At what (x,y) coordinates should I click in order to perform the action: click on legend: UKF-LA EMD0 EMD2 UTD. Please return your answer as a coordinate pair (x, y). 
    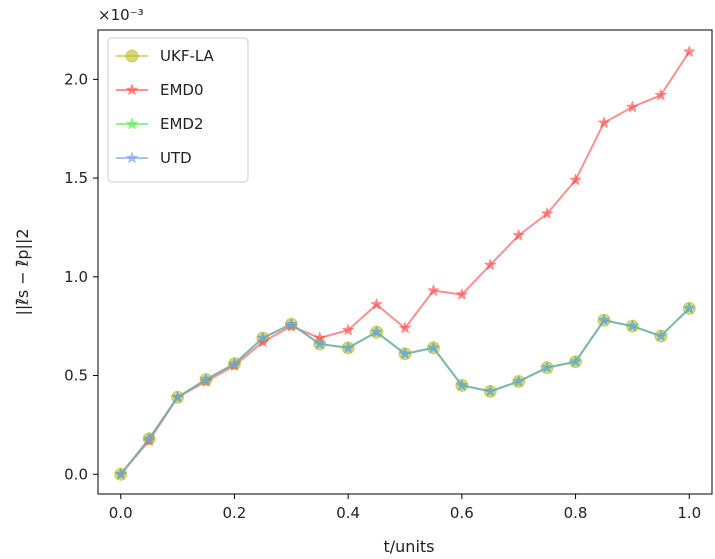
    Looking at the image, I should click on (178, 110).